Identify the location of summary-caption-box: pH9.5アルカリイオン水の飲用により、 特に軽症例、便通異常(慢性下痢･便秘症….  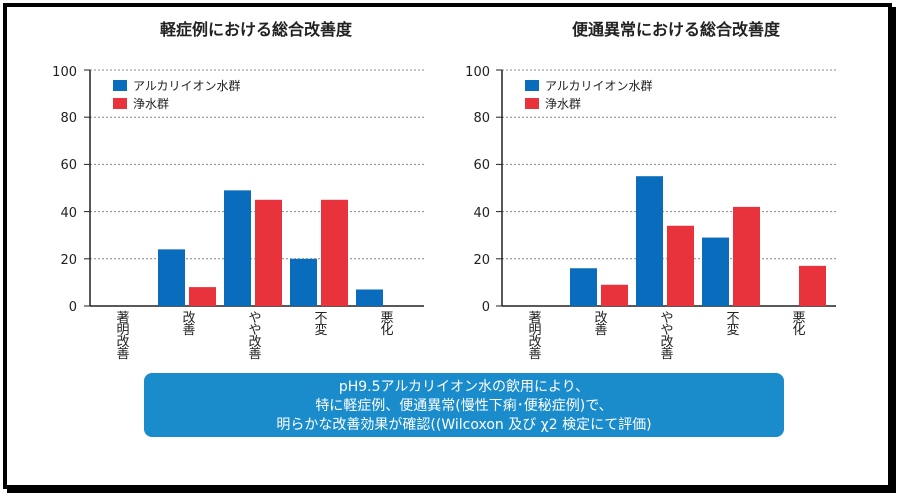
(464, 405).